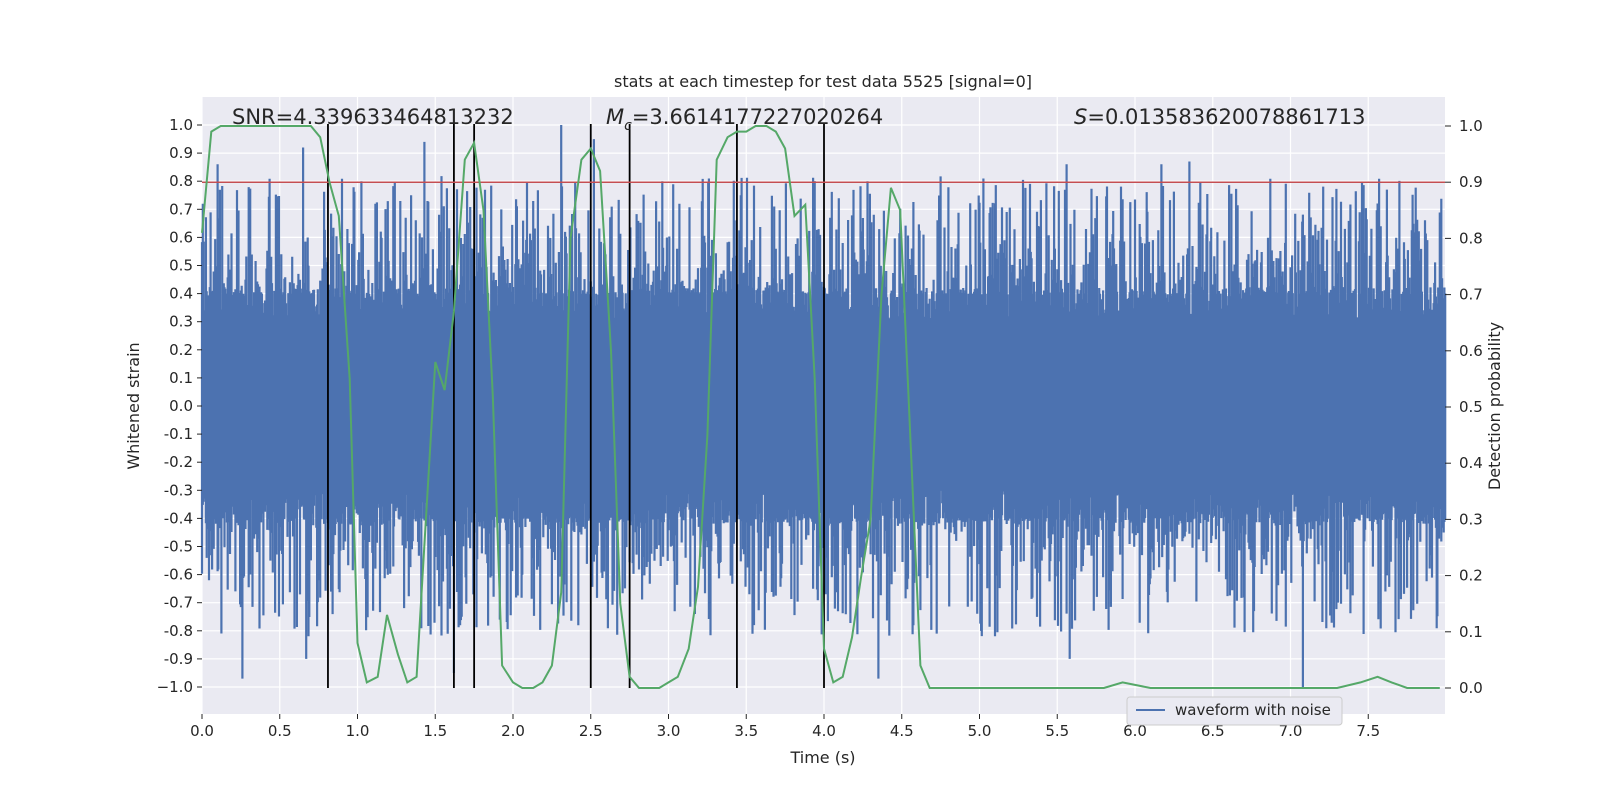 This screenshot has width=1600, height=800. Describe the element at coordinates (178, 547) in the screenshot. I see `y-tick-label: -0.5` at that location.